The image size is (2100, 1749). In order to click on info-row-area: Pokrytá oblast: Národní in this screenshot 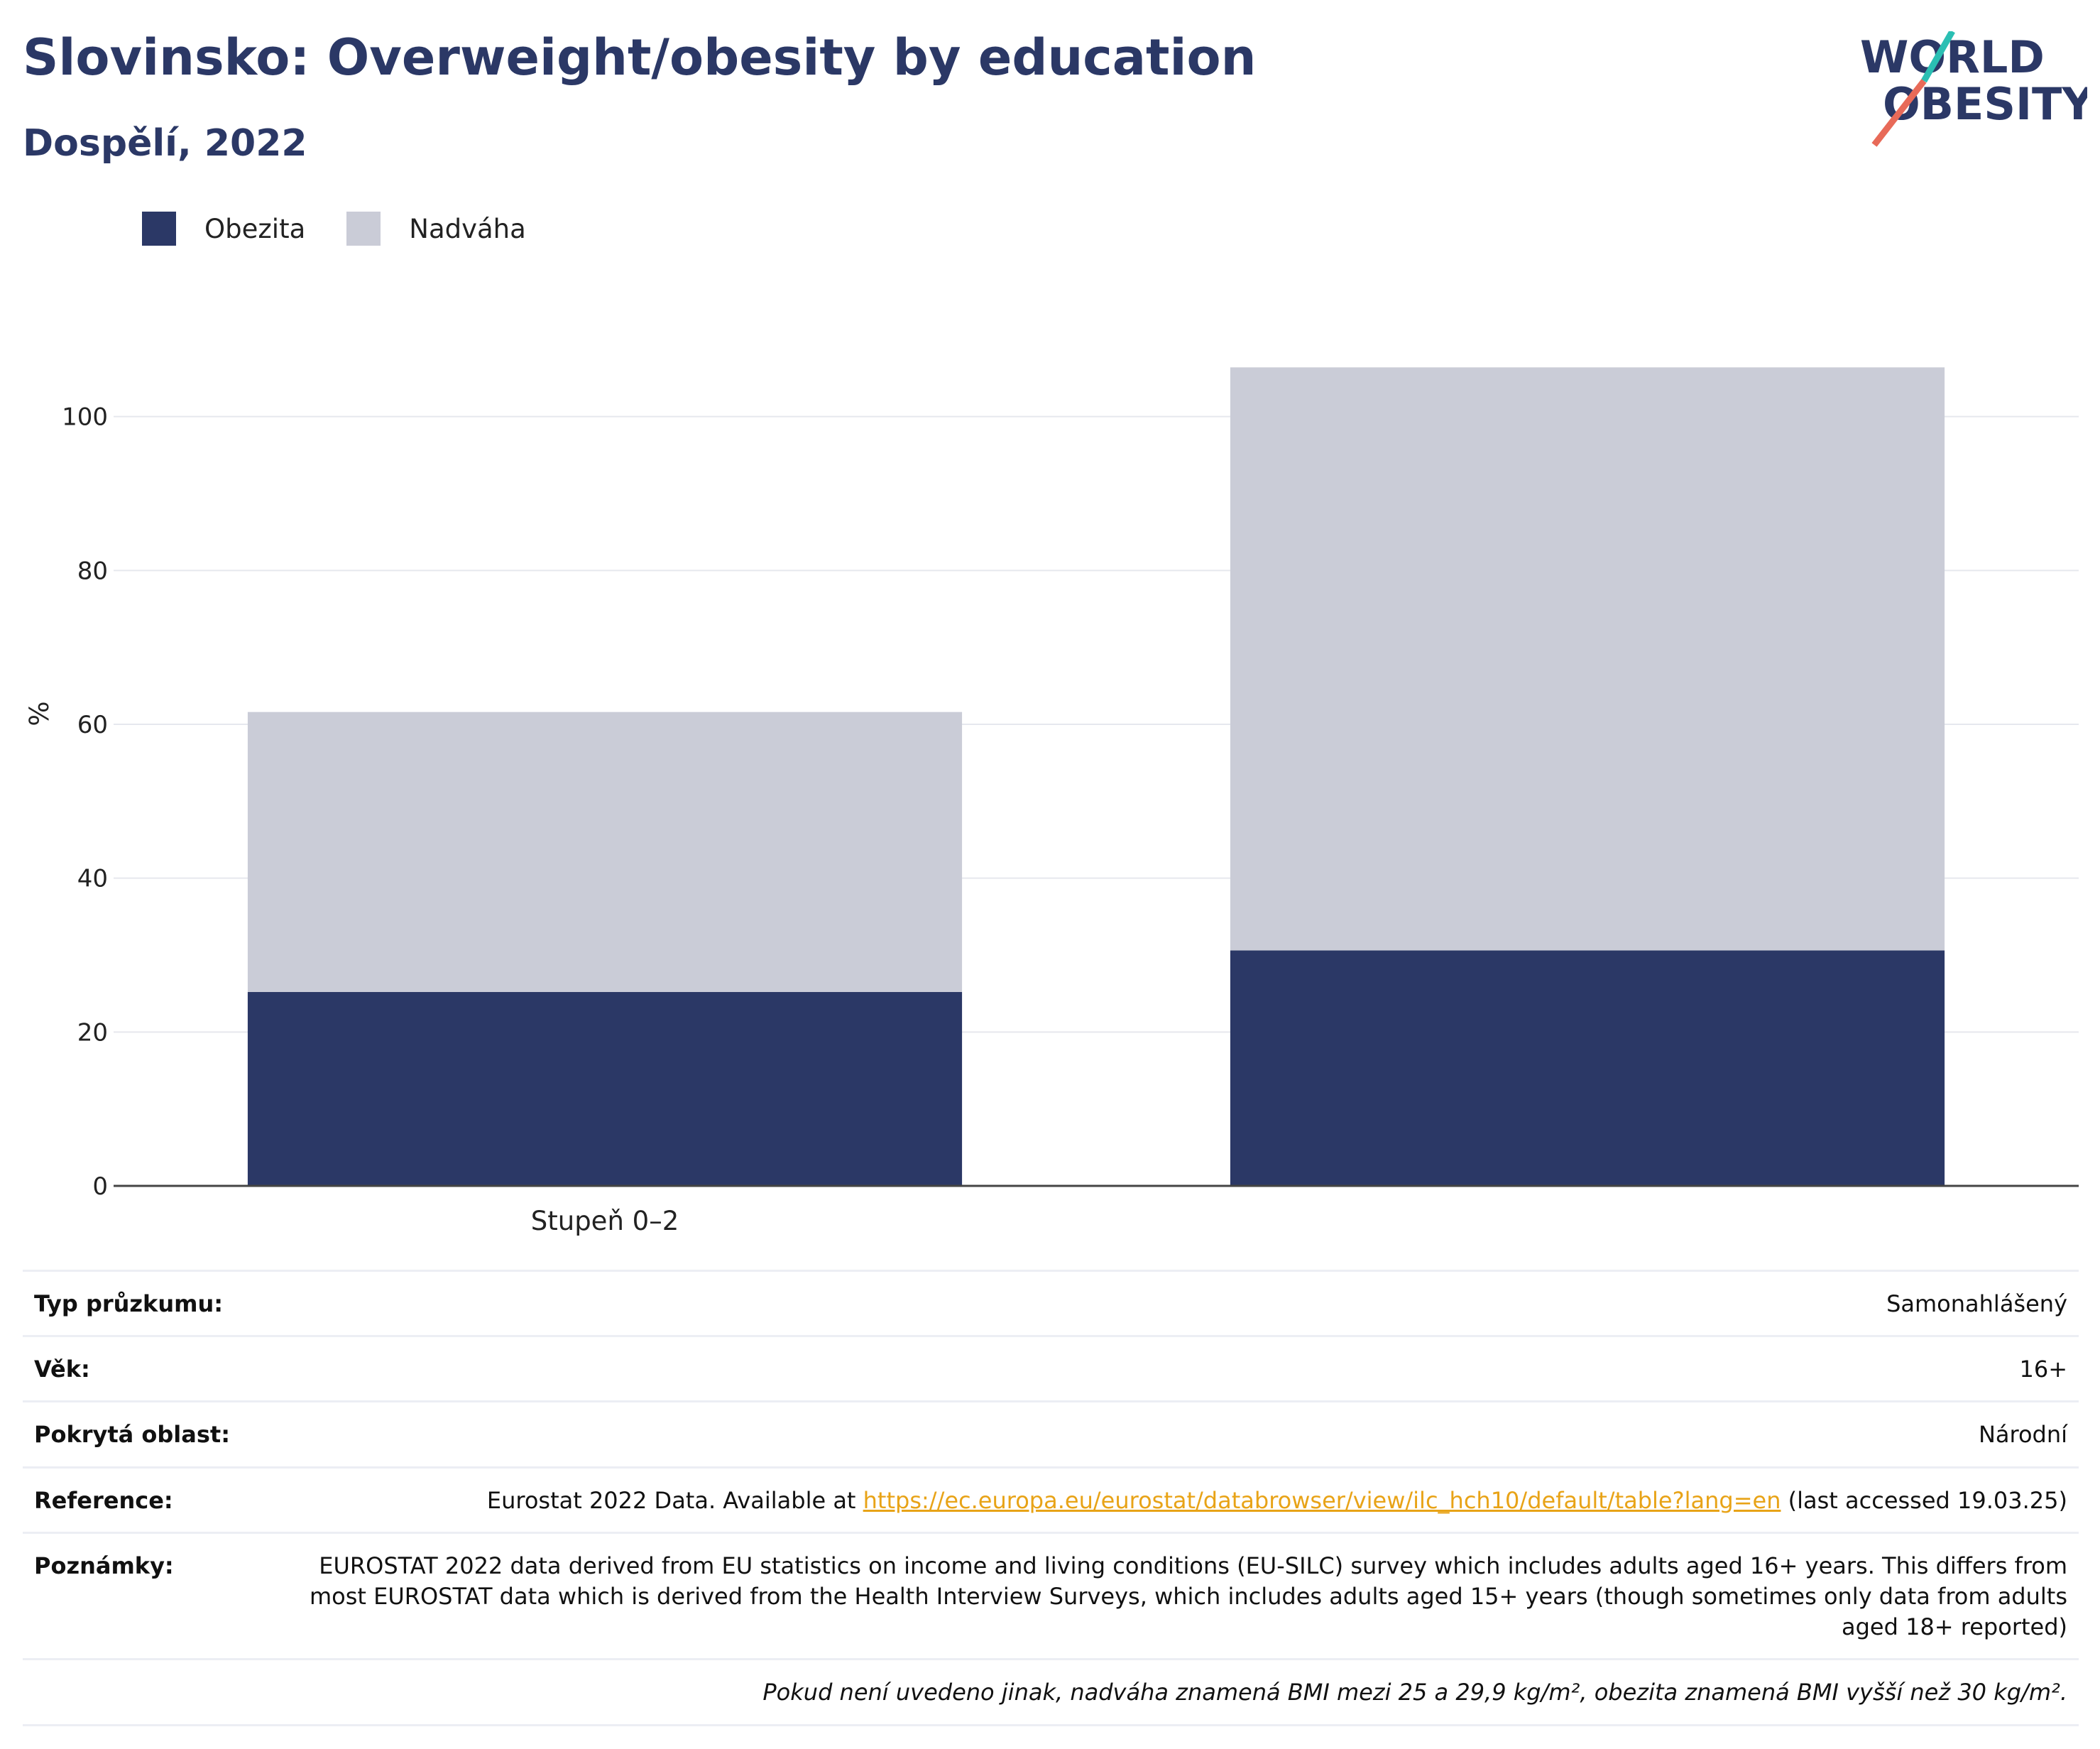, I will do `click(1051, 1434)`.